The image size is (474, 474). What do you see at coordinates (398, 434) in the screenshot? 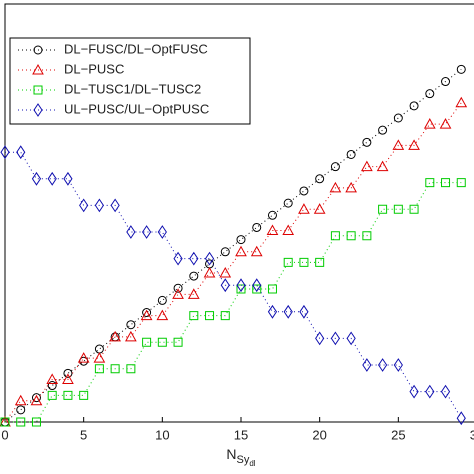
I see `x-tick-label: 25` at bounding box center [398, 434].